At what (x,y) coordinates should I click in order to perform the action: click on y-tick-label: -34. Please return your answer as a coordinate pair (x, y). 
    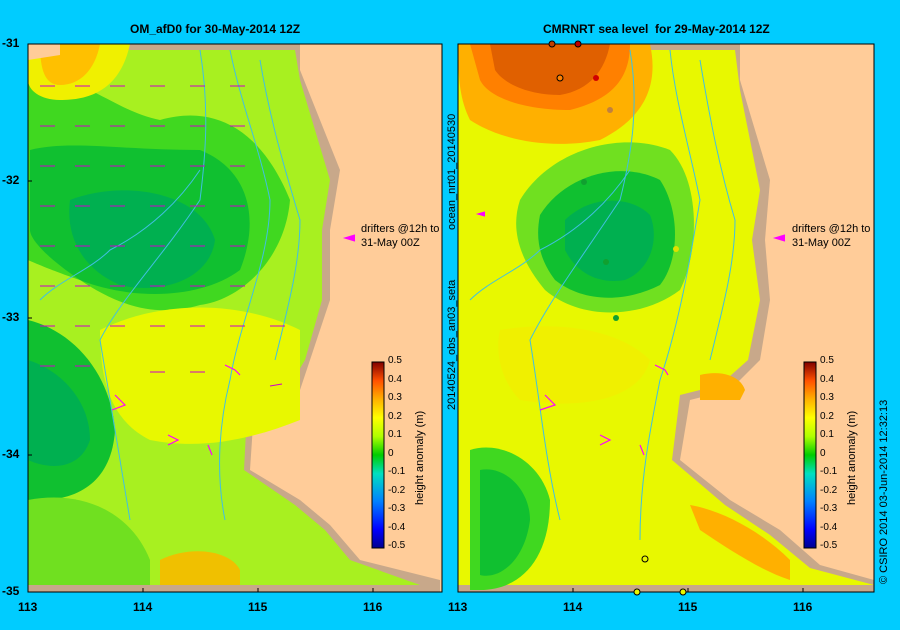
    Looking at the image, I should click on (11, 454).